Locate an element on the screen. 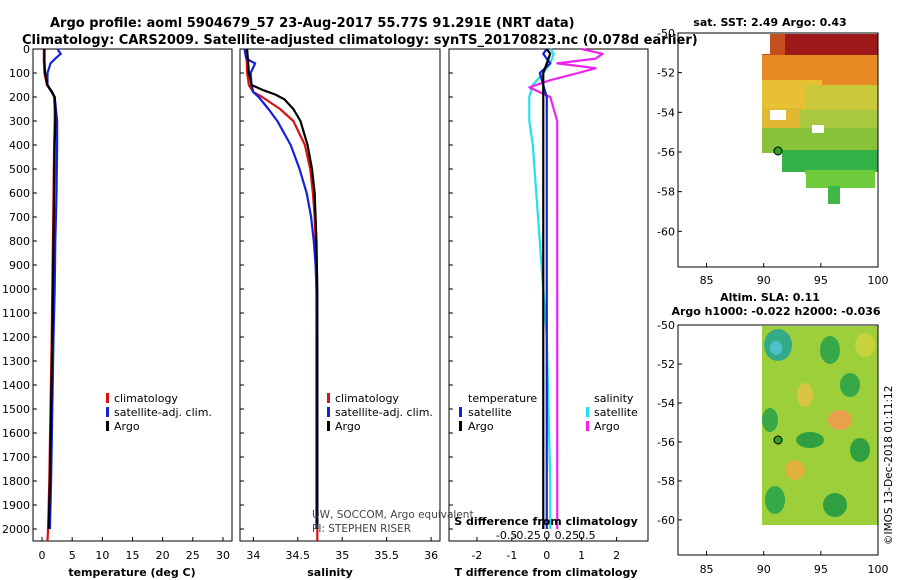 The image size is (900, 580). x-tick-label: 20 is located at coordinates (163, 555).